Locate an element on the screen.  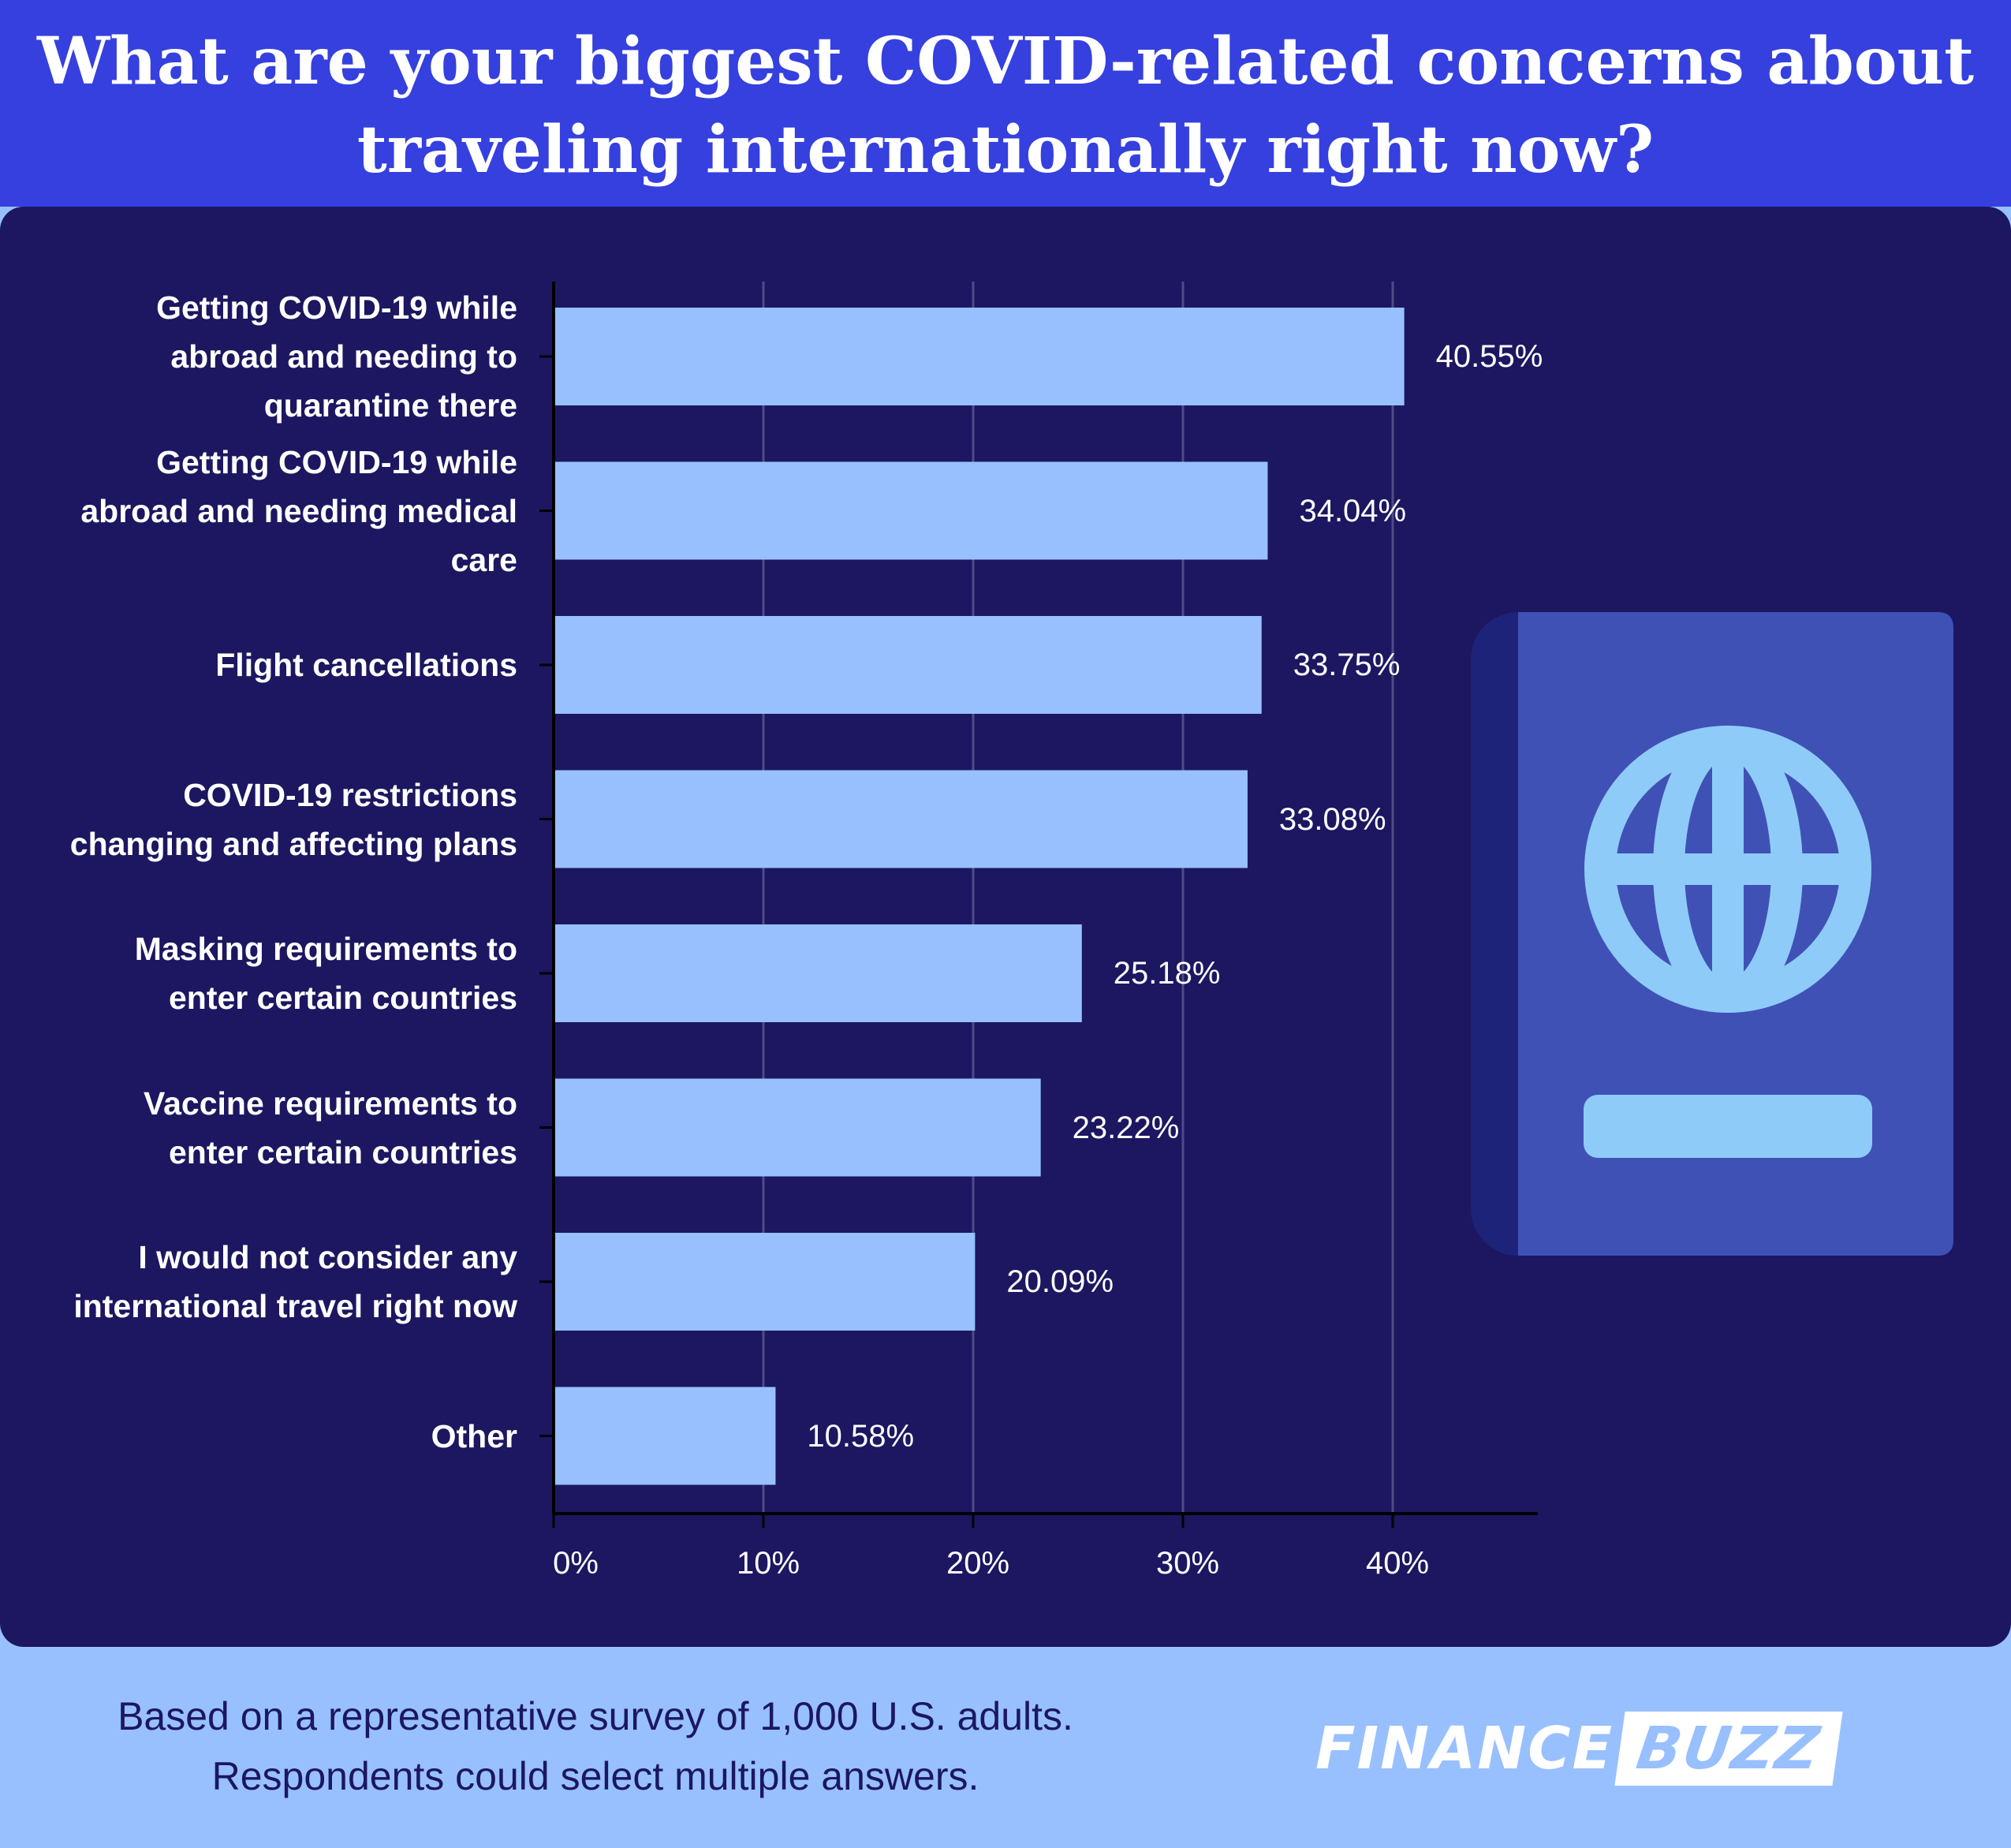
passport-icon is located at coordinates (1712, 934).